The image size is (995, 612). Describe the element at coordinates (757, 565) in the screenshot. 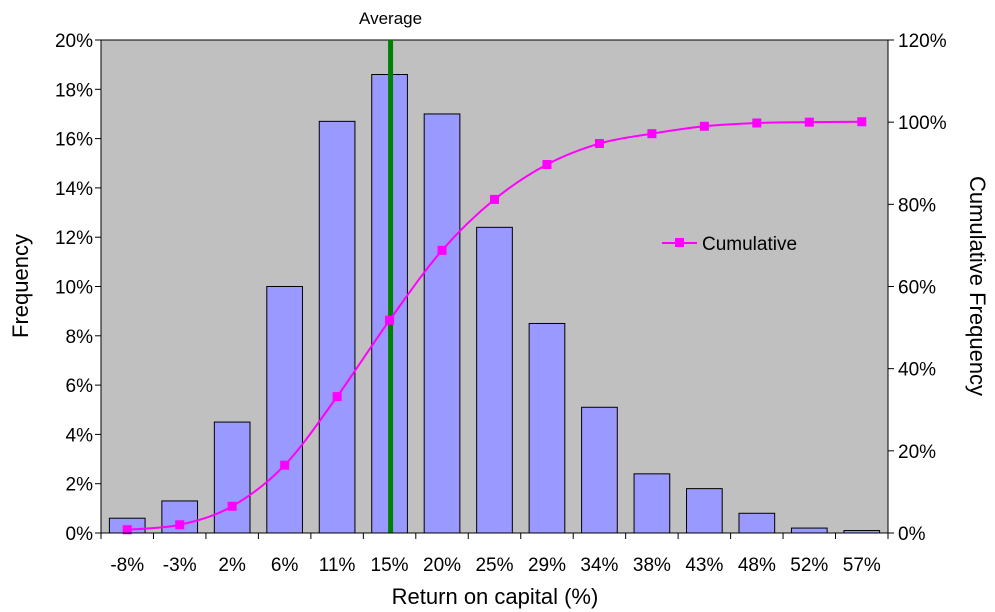

I see `x-tick-label-12: 48%` at that location.